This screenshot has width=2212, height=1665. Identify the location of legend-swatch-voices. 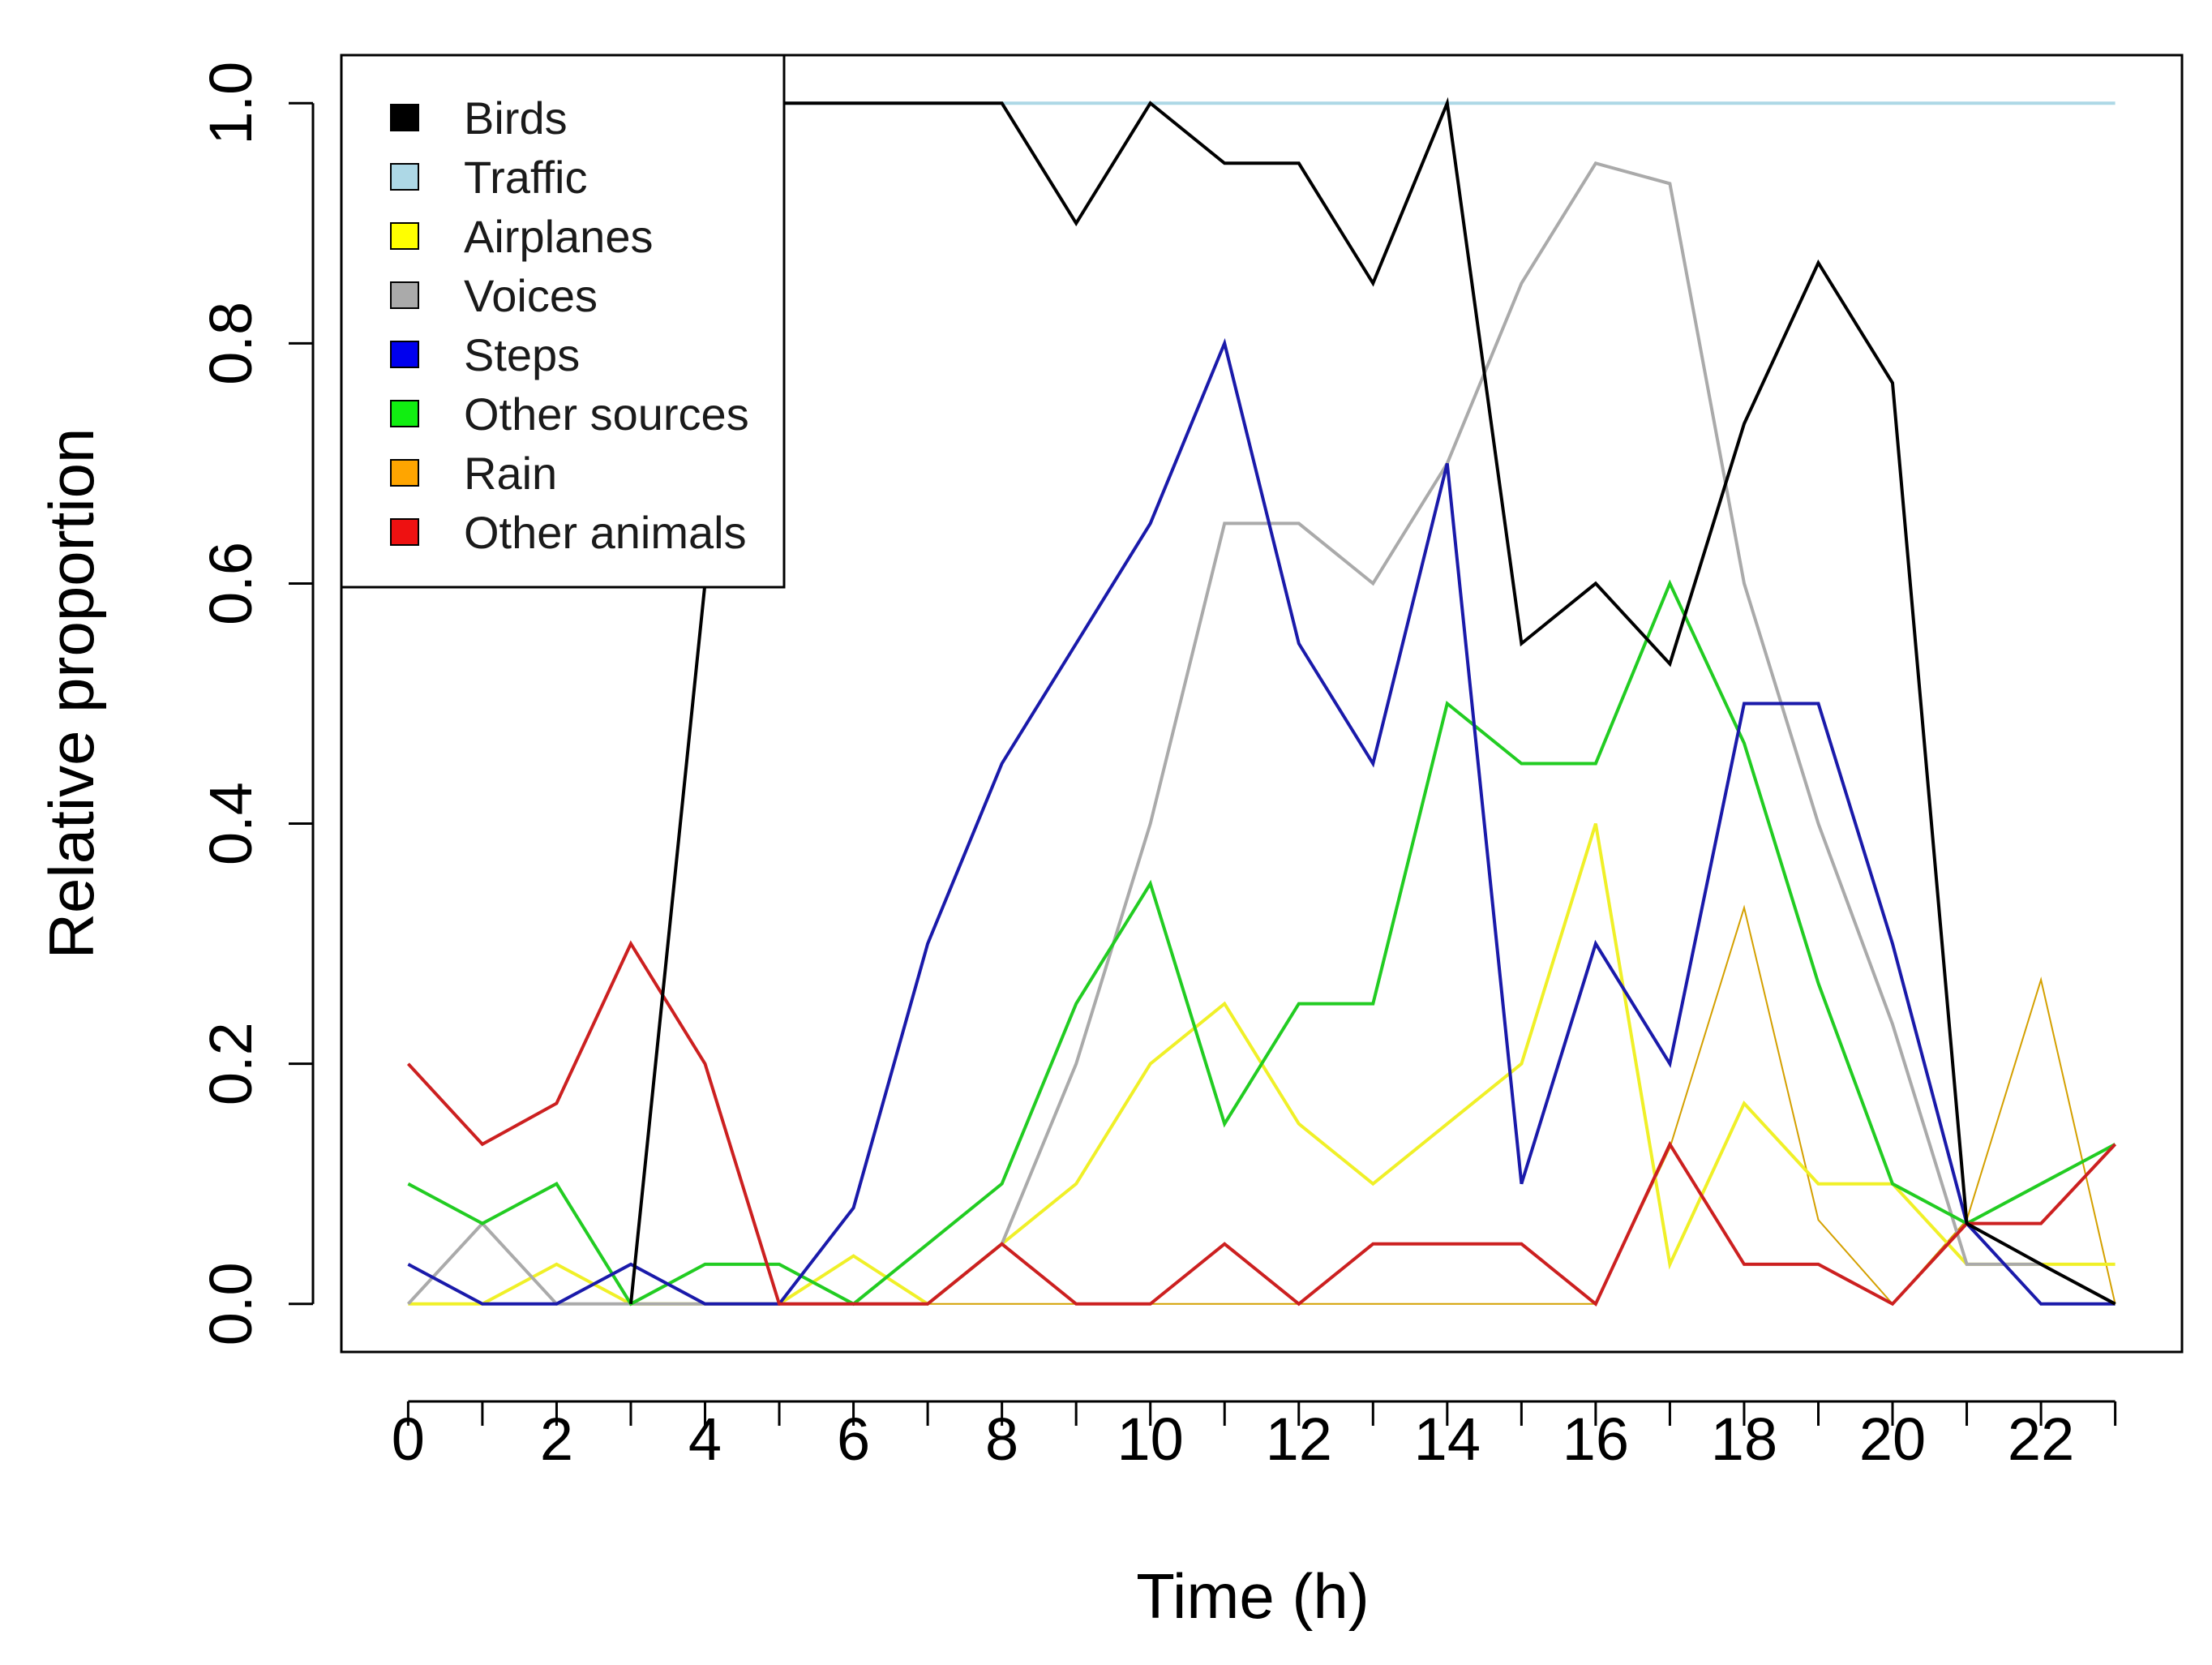
(404, 295).